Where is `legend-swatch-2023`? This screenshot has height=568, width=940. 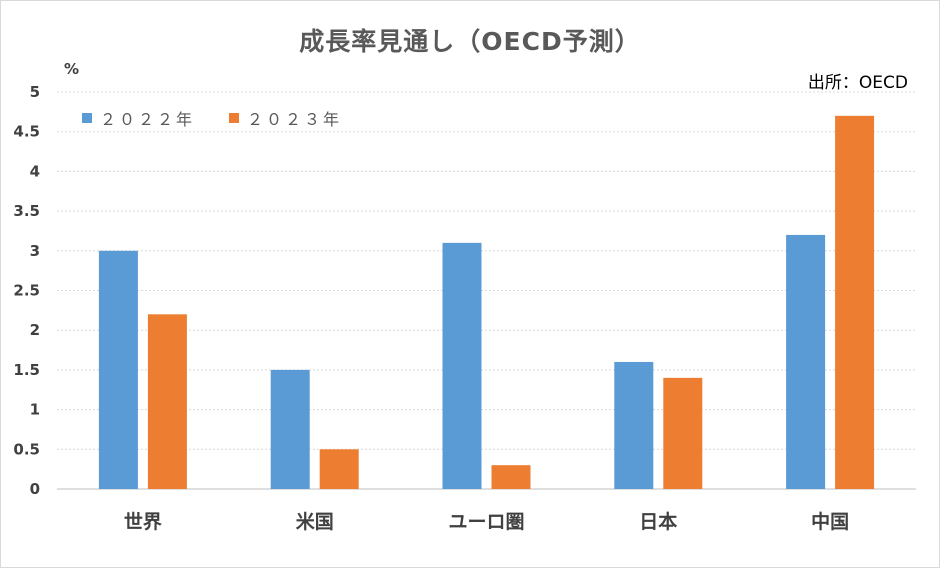 legend-swatch-2023 is located at coordinates (234, 118).